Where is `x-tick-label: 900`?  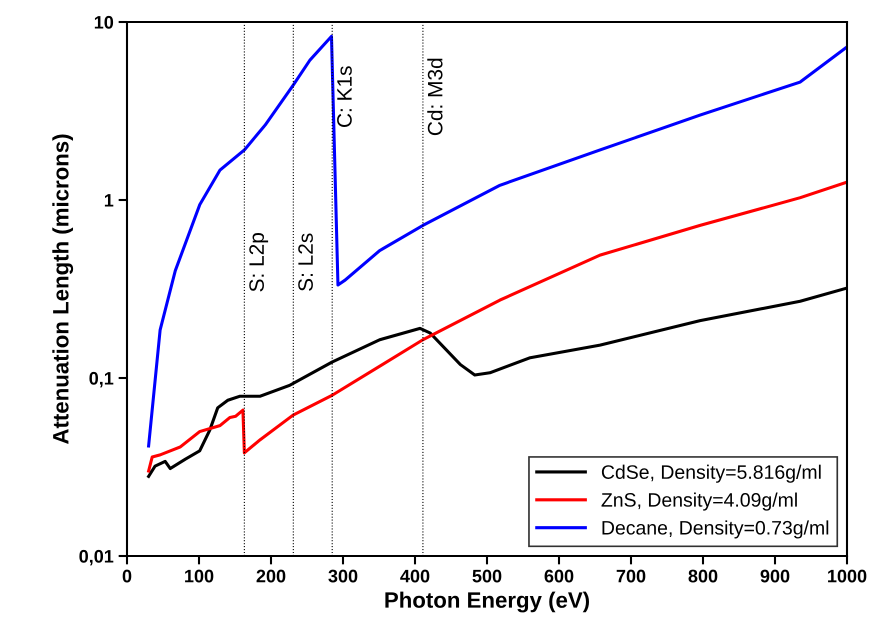
x-tick-label: 900 is located at coordinates (775, 576).